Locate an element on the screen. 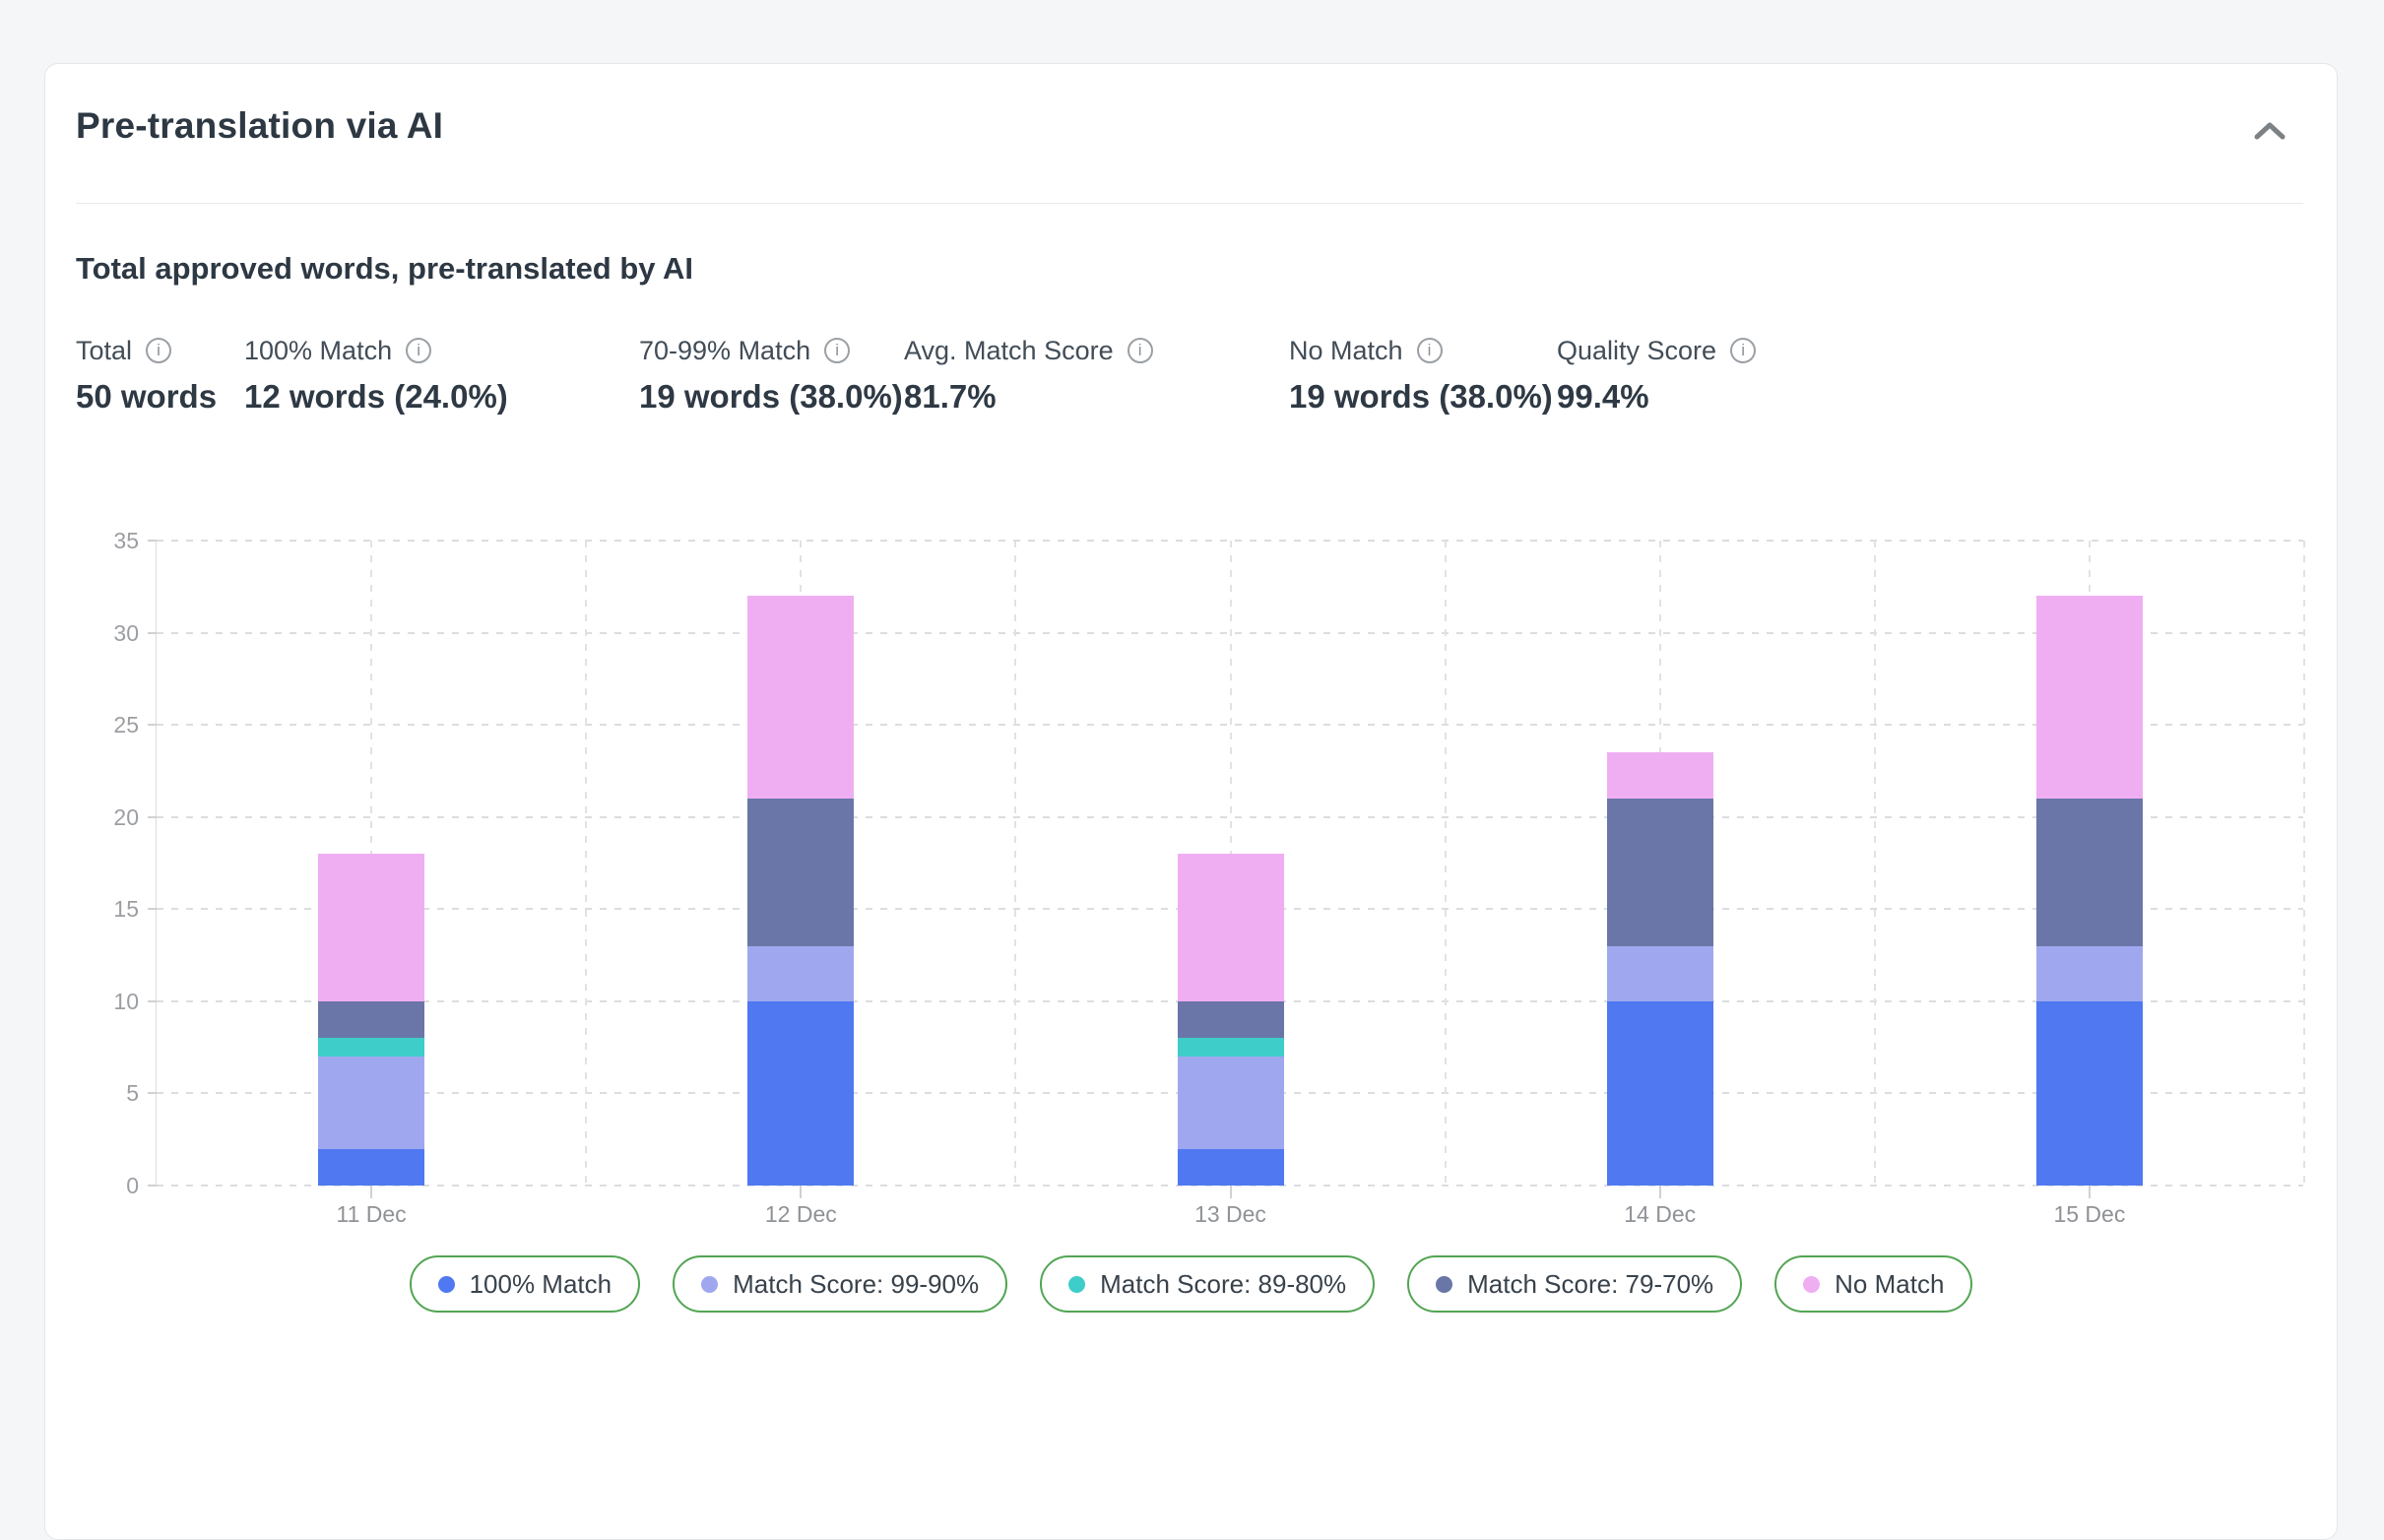 The height and width of the screenshot is (1540, 2384). y-axis-label: 30 is located at coordinates (126, 632).